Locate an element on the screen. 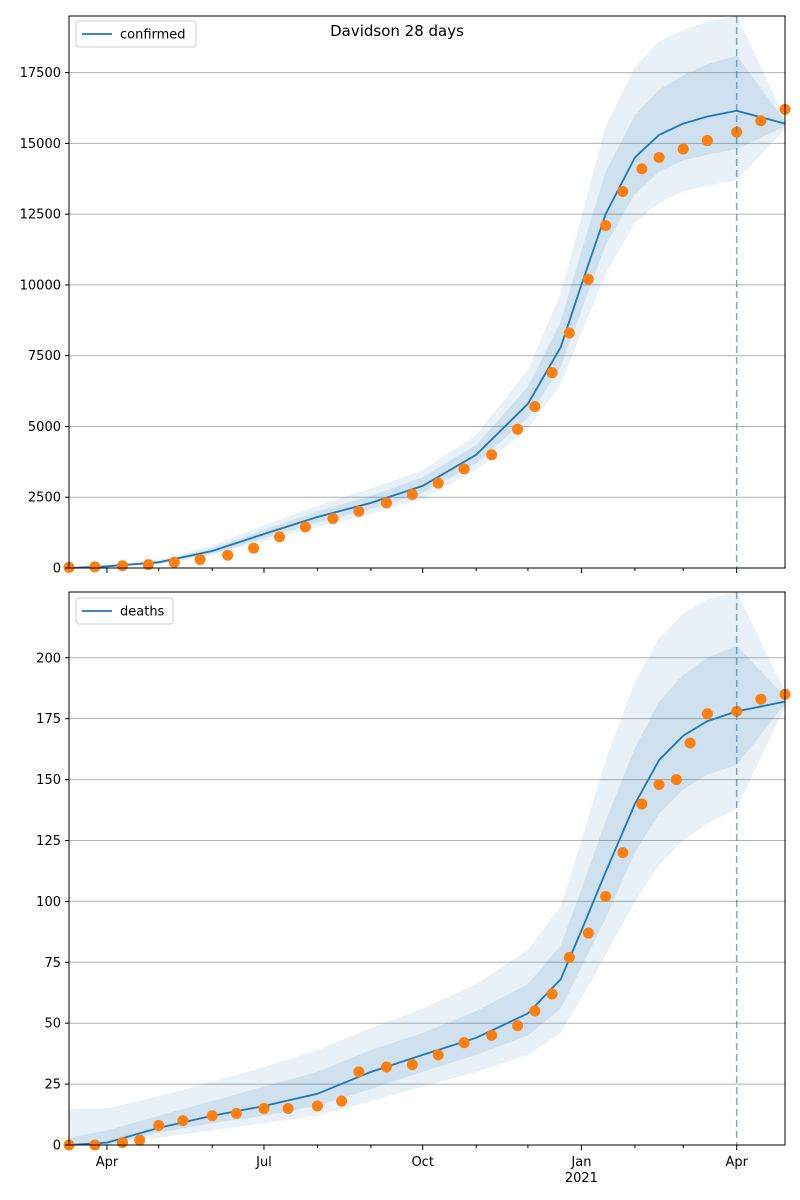 The width and height of the screenshot is (800, 1200). y-tick-label: 5000 is located at coordinates (44, 427).